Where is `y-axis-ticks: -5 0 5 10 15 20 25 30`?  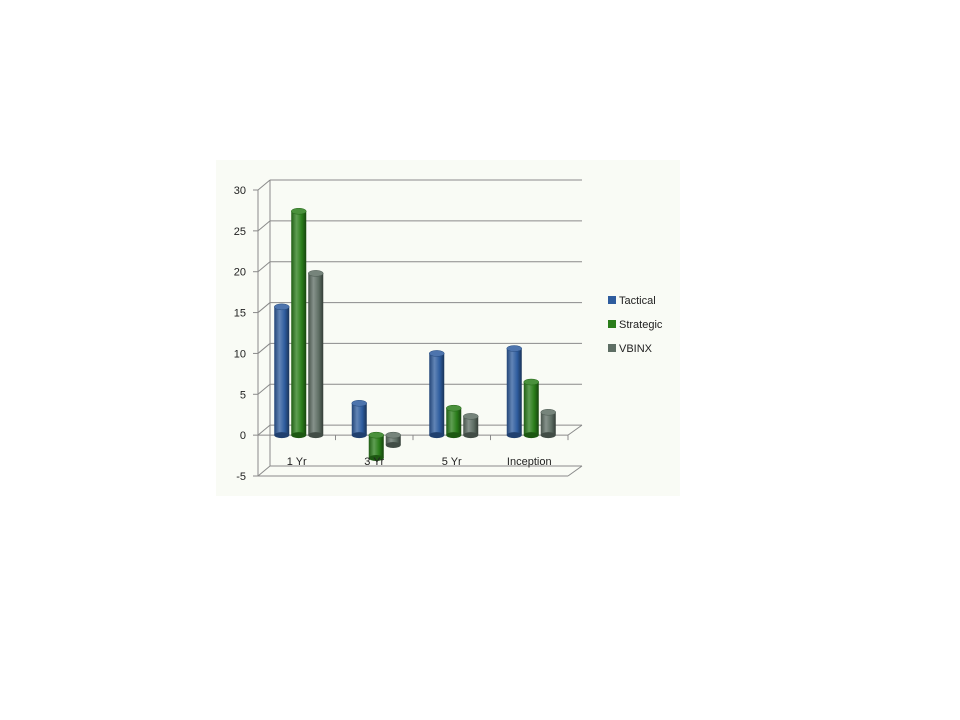
y-axis-ticks: -5 0 5 10 15 20 25 30 is located at coordinates (240, 334).